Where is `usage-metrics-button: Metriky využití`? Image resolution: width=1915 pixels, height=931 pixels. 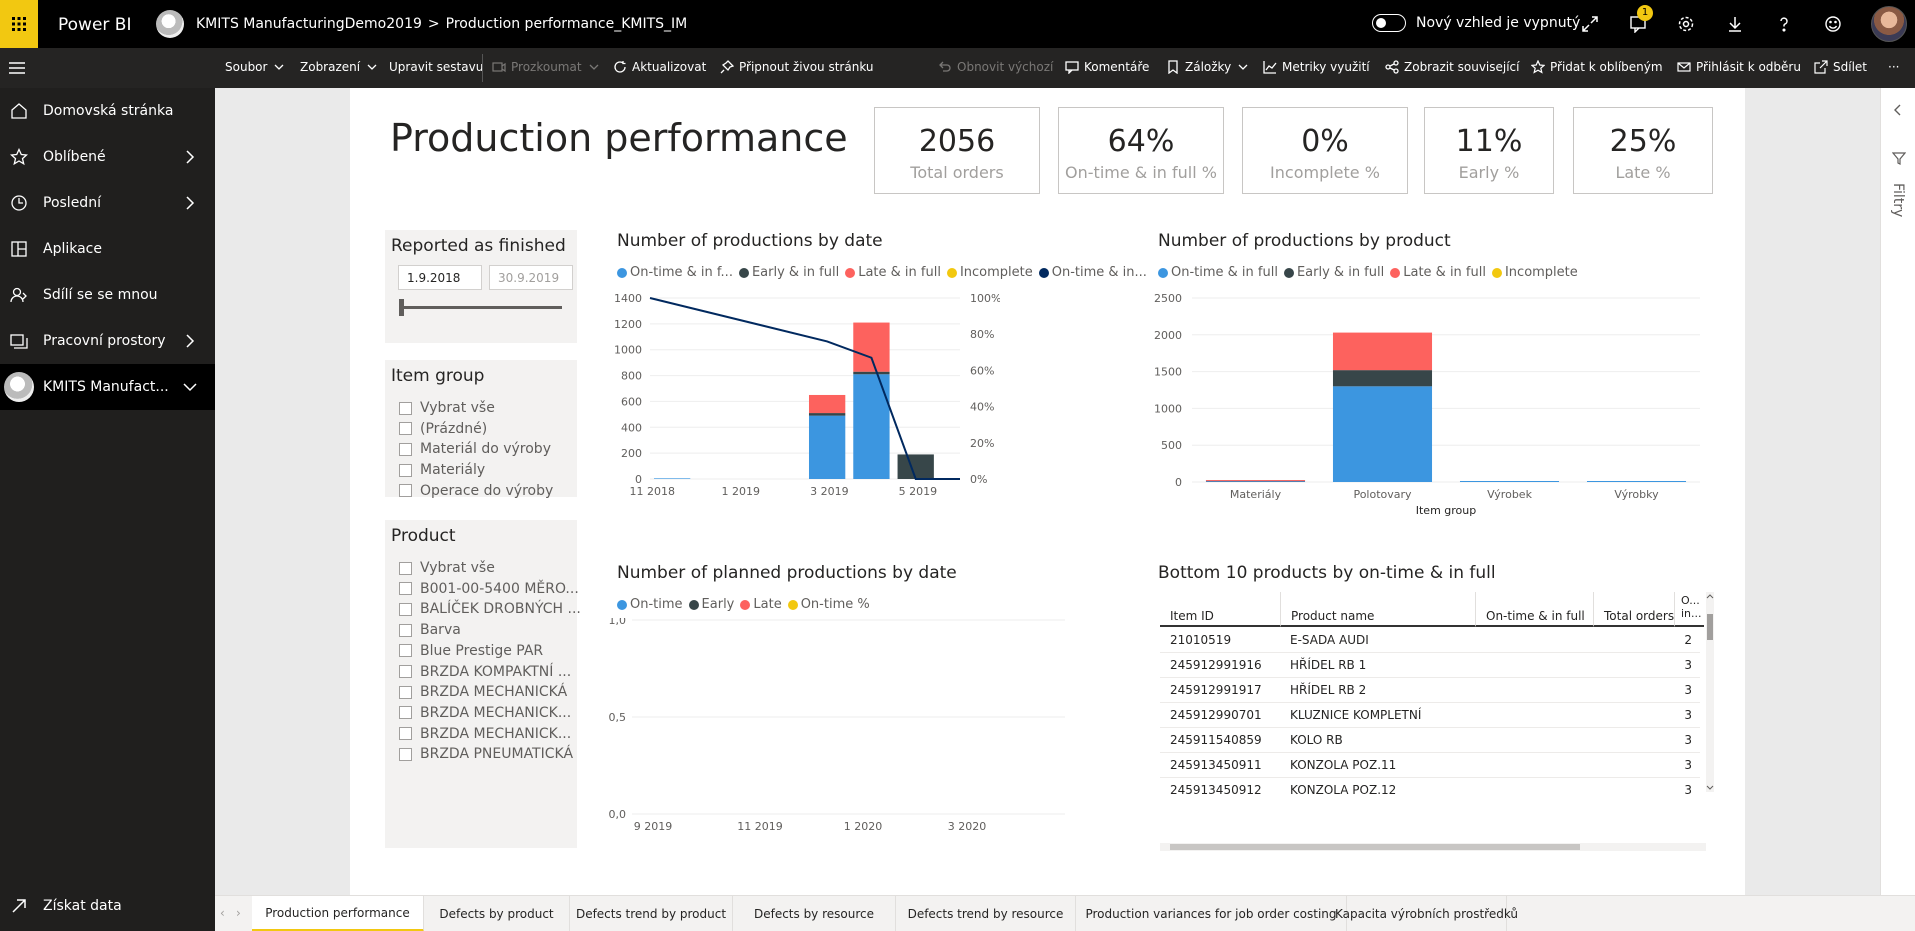
usage-metrics-button: Metriky využití is located at coordinates (1316, 67).